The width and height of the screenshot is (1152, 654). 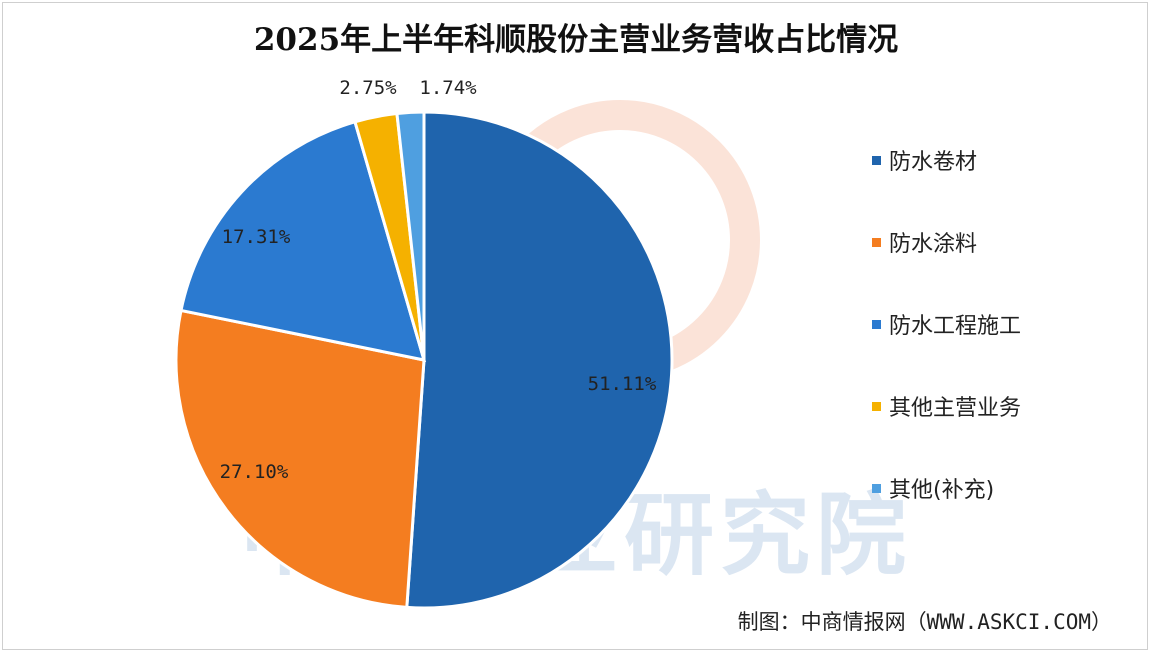 I want to click on legend-item: 其他主营业务, so click(x=1002, y=406).